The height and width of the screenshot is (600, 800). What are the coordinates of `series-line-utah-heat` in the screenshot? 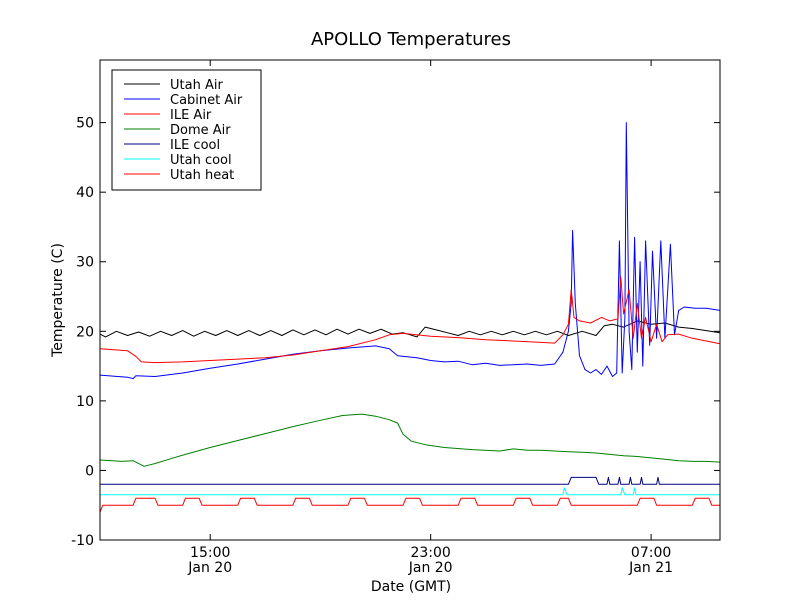 It's located at (410, 505).